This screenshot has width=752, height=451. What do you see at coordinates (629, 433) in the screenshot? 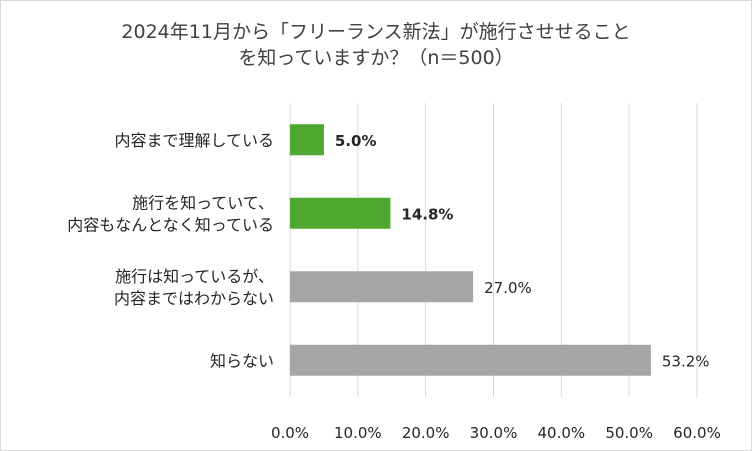
I see `x-tick-label: 50.0%` at bounding box center [629, 433].